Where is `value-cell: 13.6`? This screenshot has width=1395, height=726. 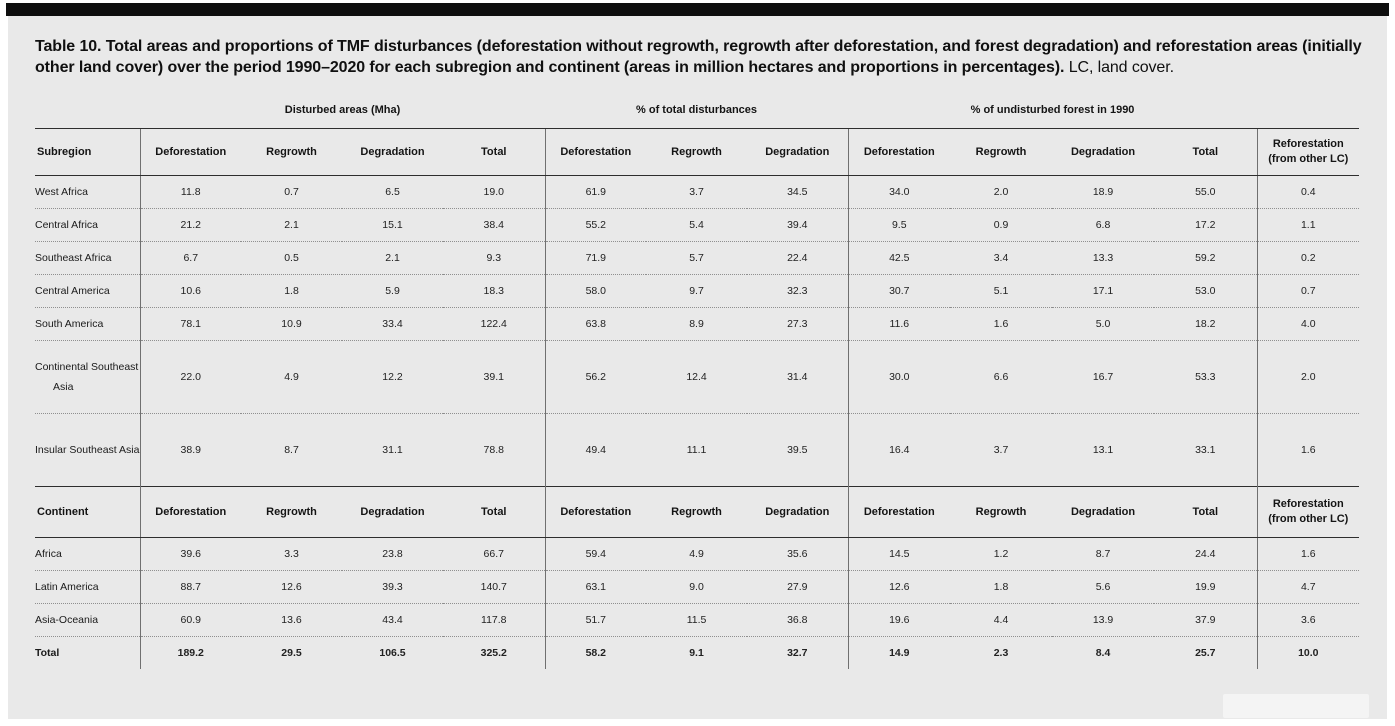
value-cell: 13.6 is located at coordinates (291, 619).